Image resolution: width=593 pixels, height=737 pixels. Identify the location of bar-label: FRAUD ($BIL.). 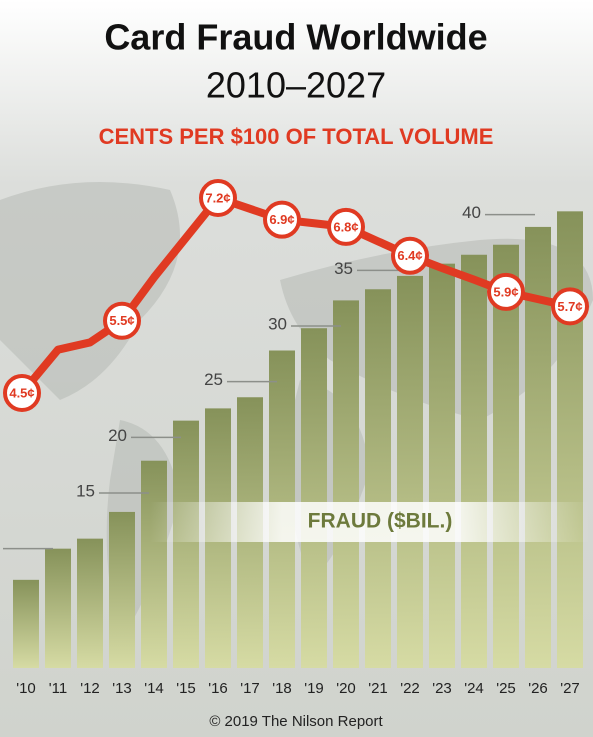
(380, 521).